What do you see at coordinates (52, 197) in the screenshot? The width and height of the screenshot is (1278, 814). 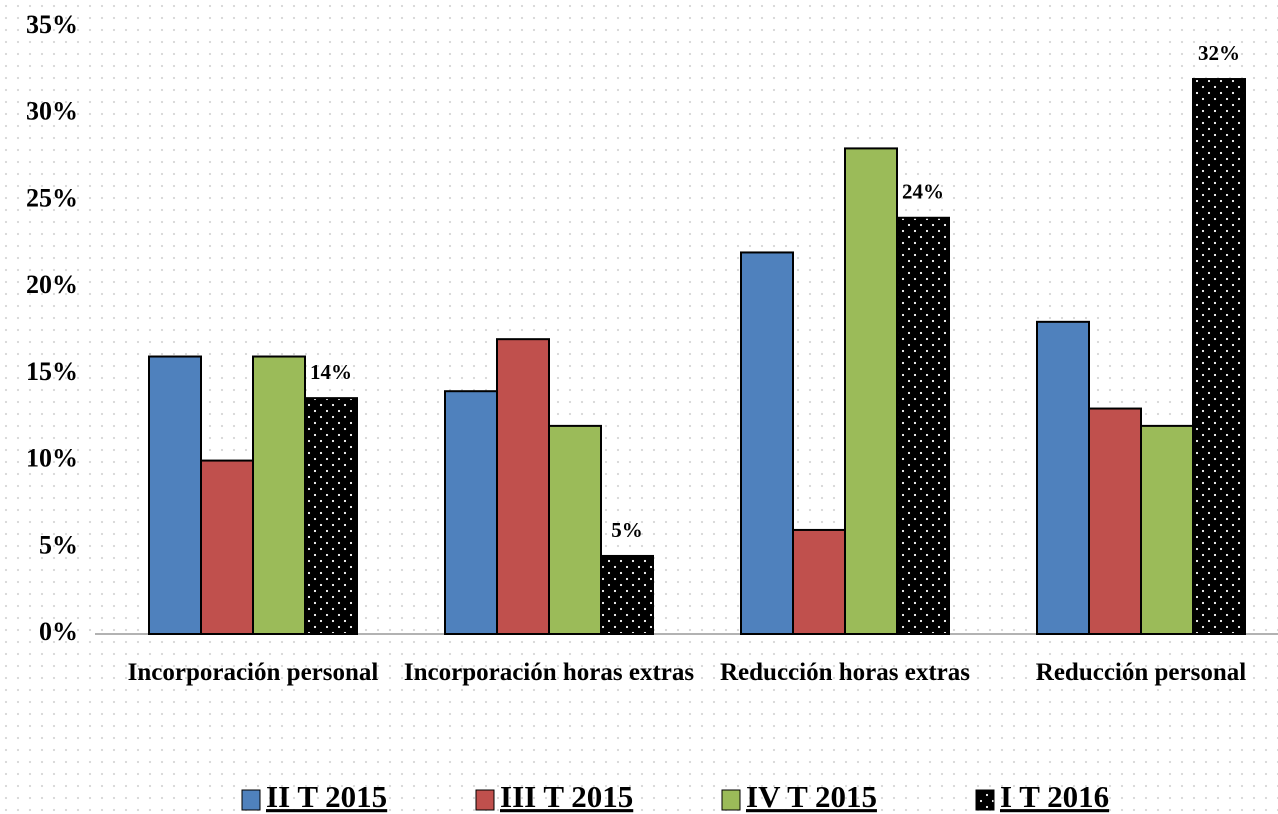 I see `y-tick-label: 25%` at bounding box center [52, 197].